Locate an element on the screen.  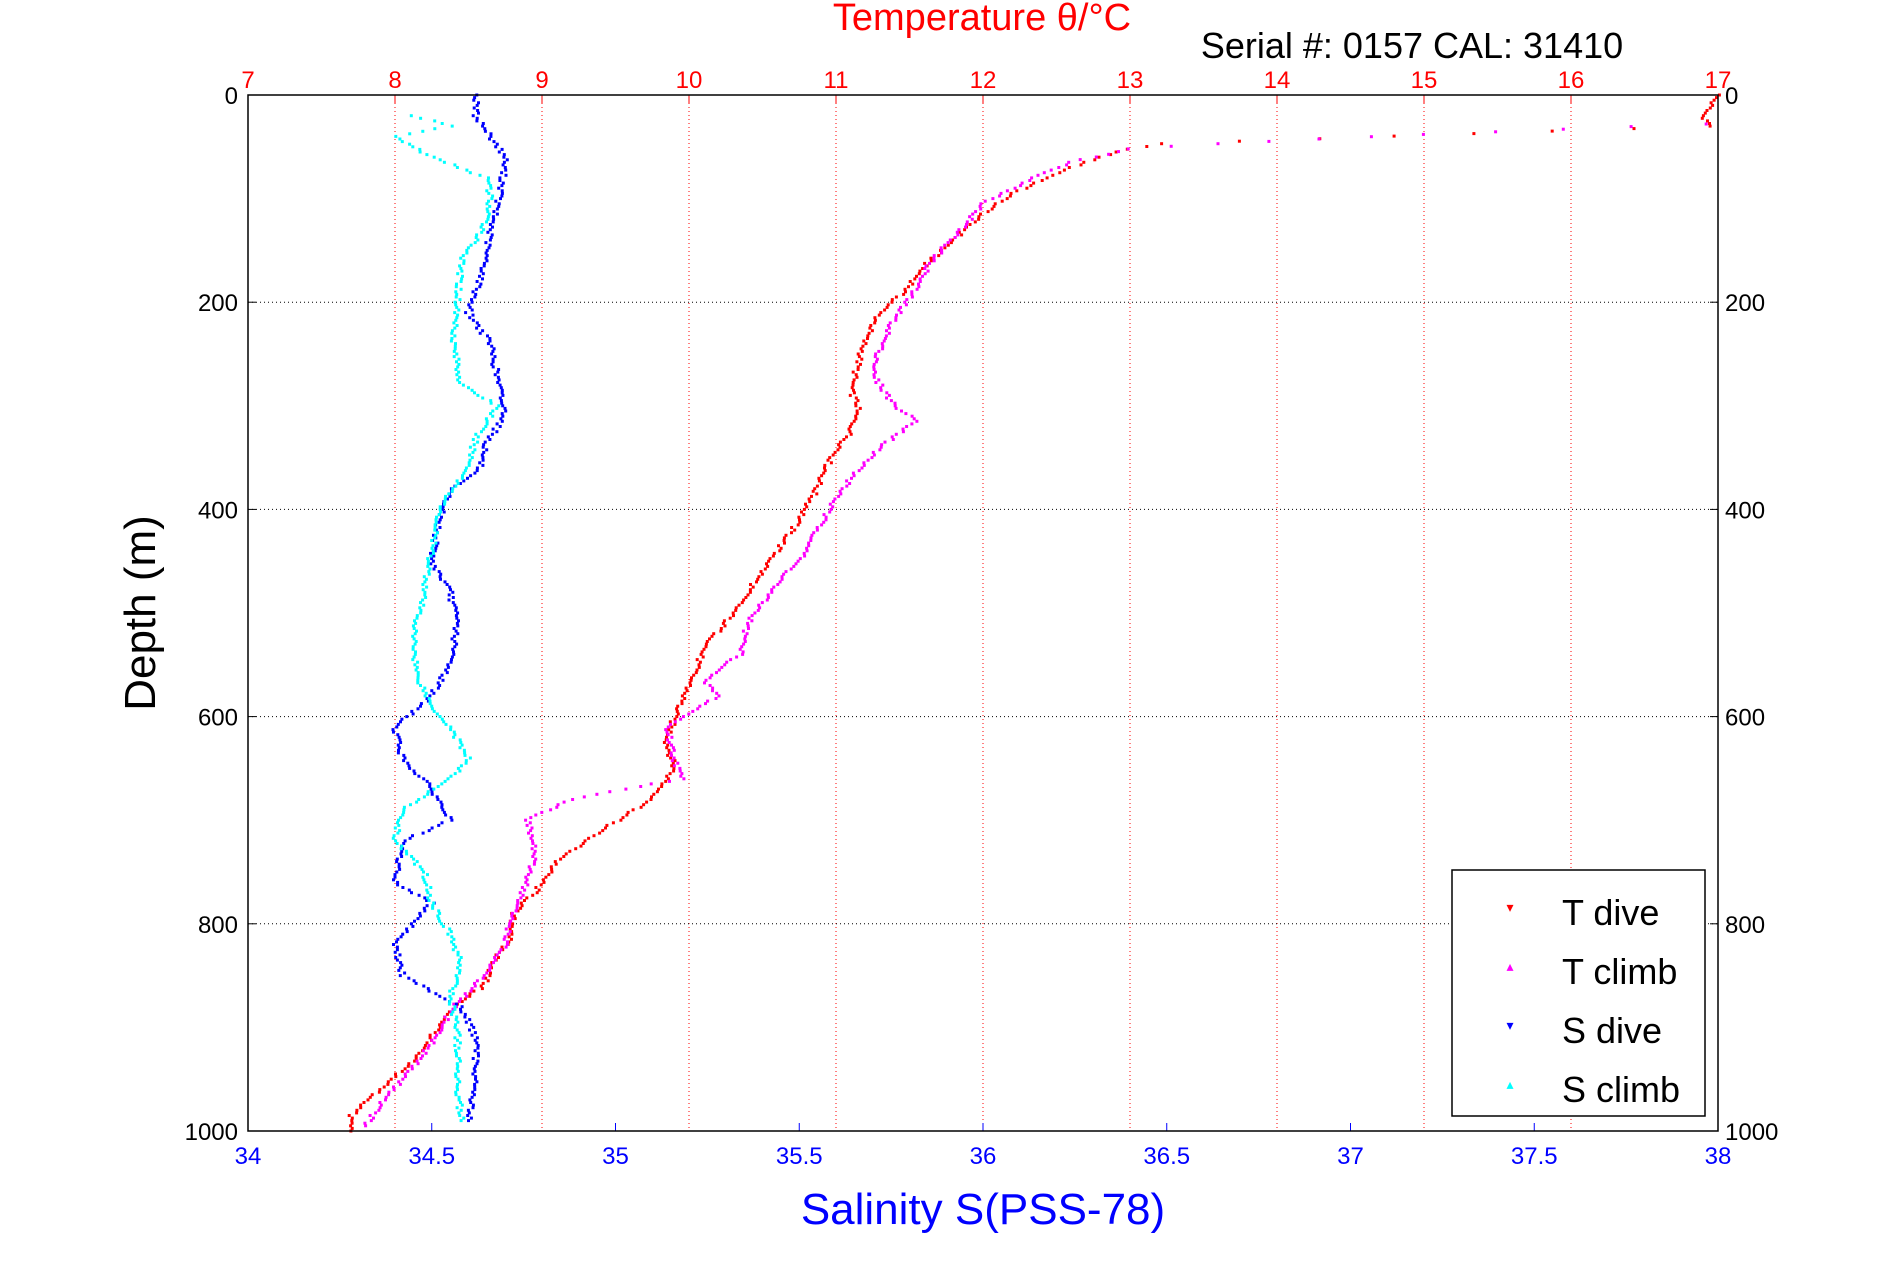
depth-tick-label-right: 600 is located at coordinates (1745, 718).